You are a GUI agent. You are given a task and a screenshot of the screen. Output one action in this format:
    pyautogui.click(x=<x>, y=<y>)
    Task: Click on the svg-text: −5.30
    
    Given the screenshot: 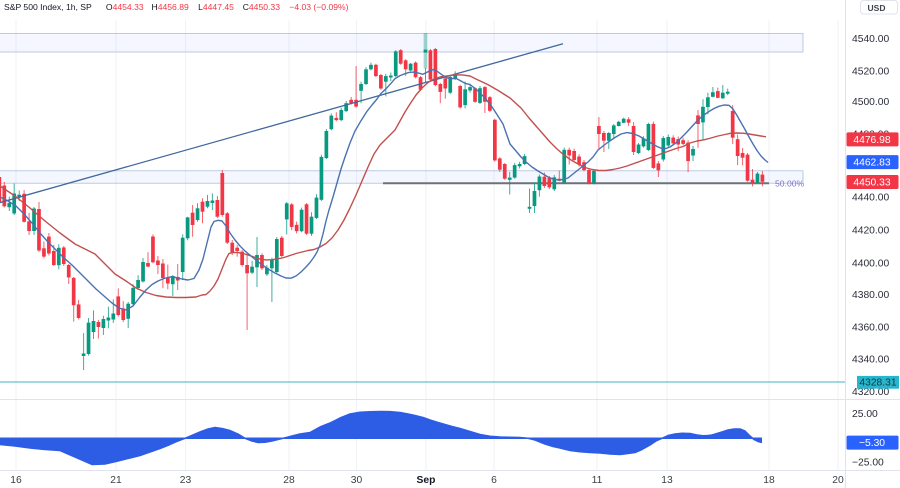 What is the action you would take?
    pyautogui.click(x=872, y=443)
    